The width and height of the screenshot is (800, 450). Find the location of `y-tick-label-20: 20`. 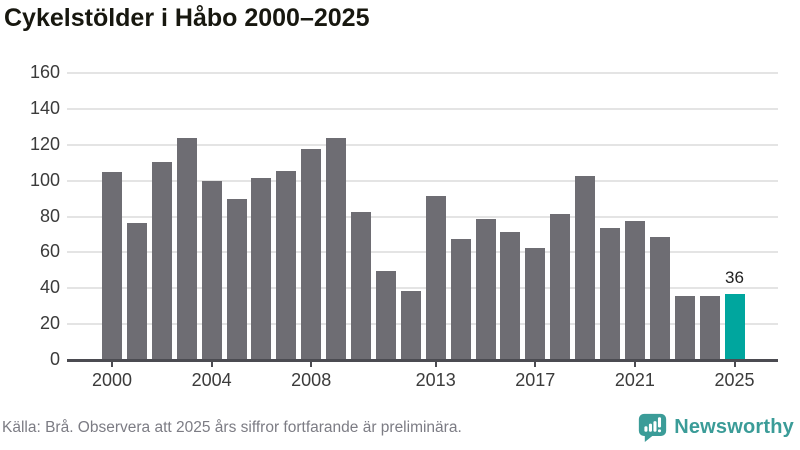

y-tick-label-20: 20 is located at coordinates (49, 323).